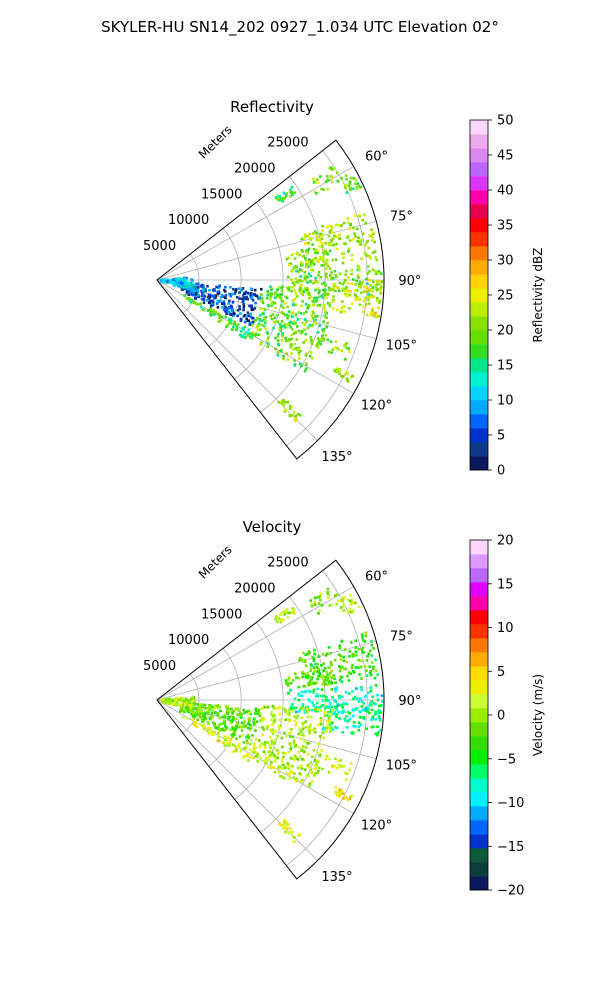 Image resolution: width=600 pixels, height=1000 pixels. I want to click on reflectivity-echo-region, so click(220, 317).